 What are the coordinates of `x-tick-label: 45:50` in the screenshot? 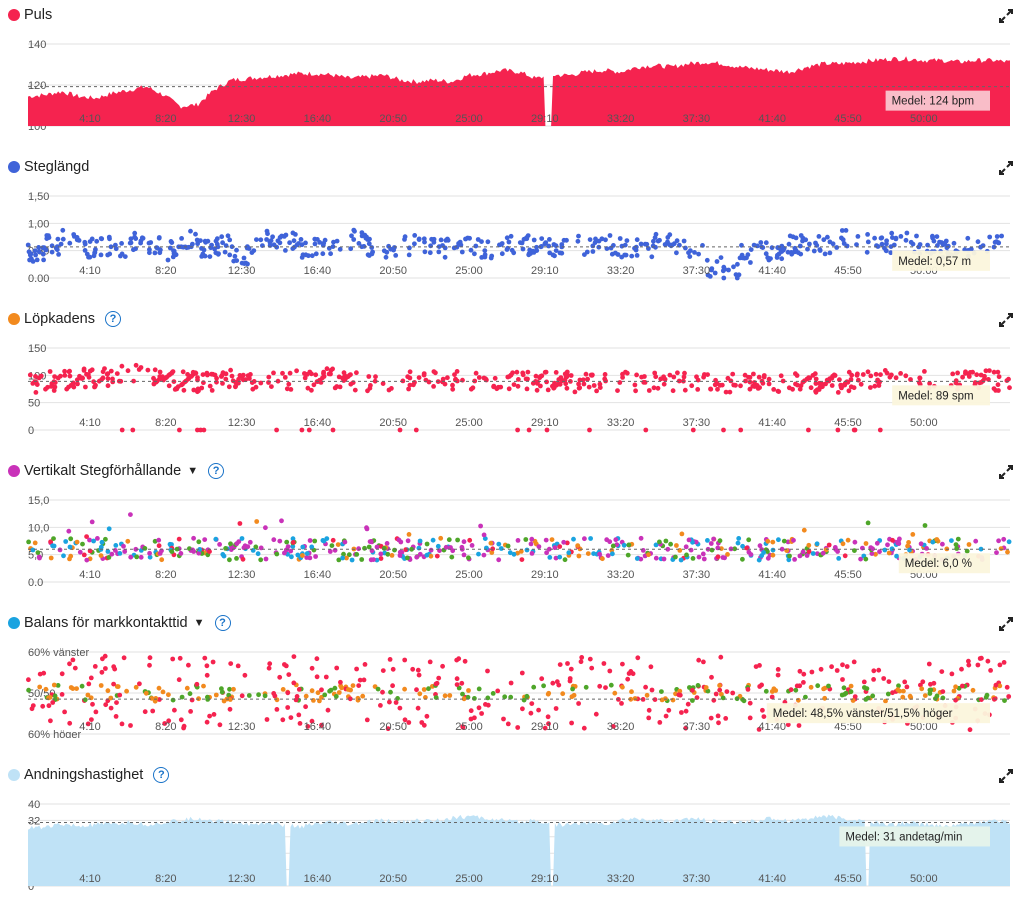 It's located at (848, 727).